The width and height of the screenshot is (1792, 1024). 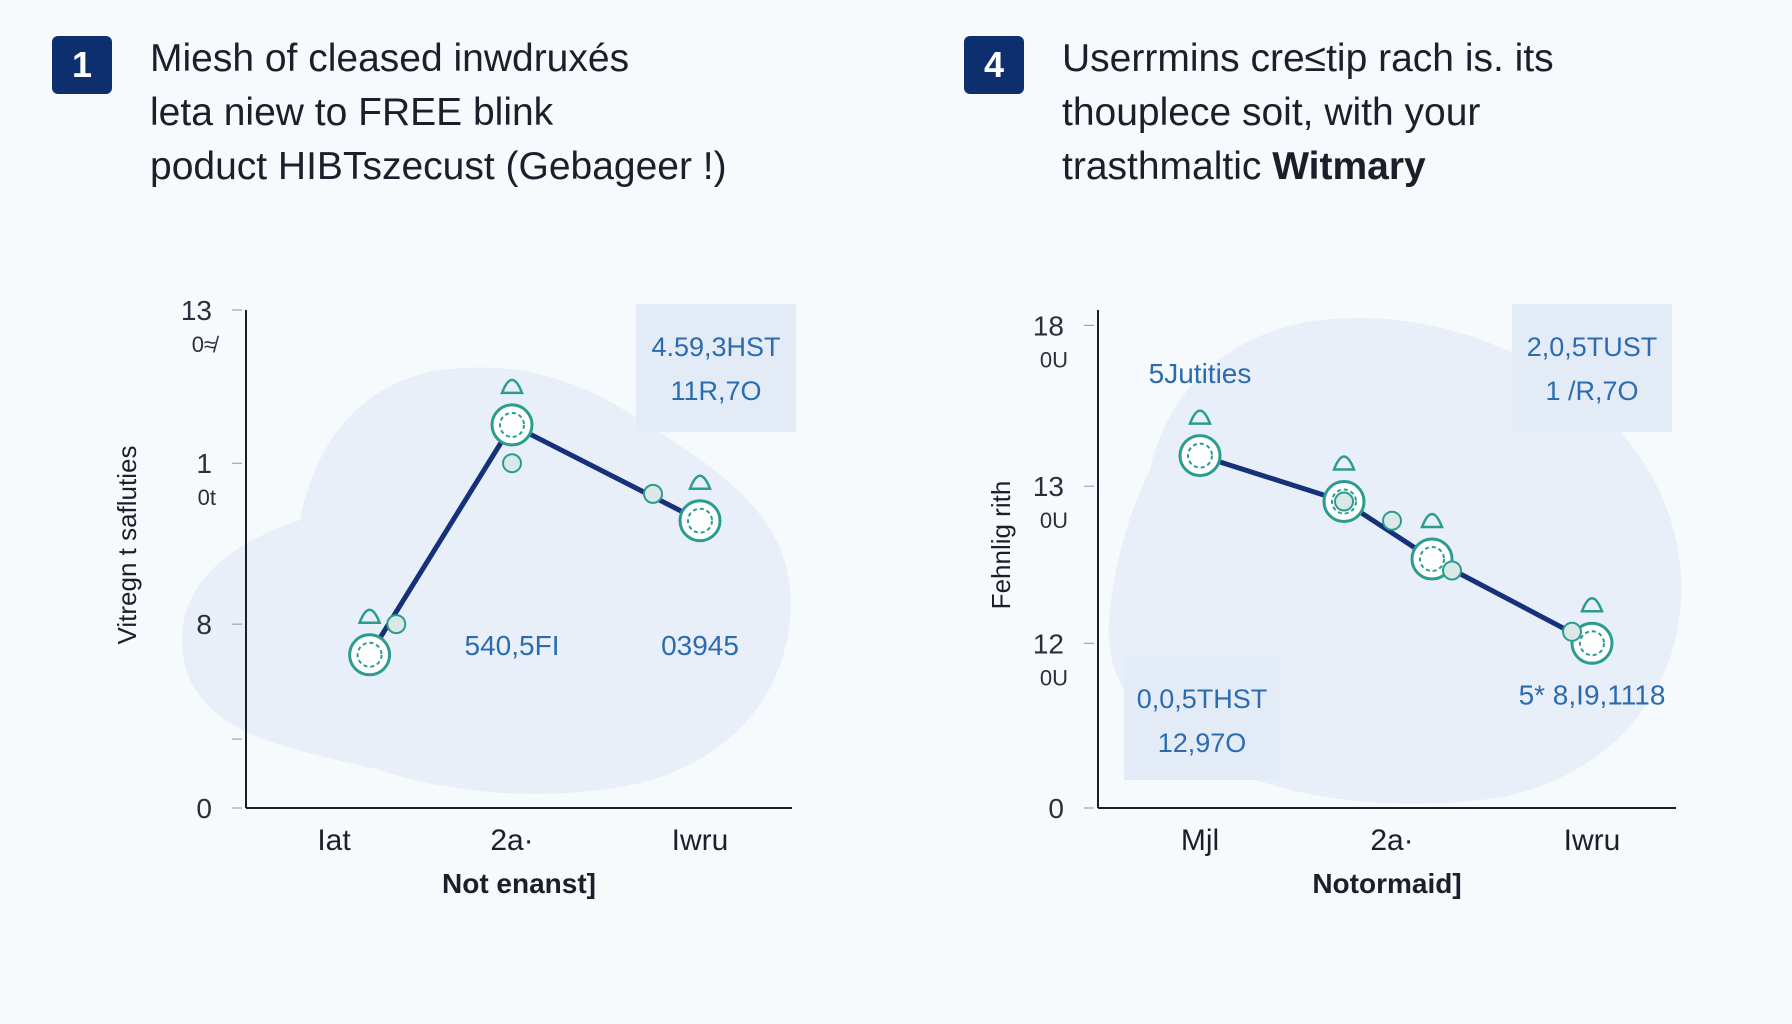 I want to click on info-box-text: 4.59,3HST, so click(x=715, y=347).